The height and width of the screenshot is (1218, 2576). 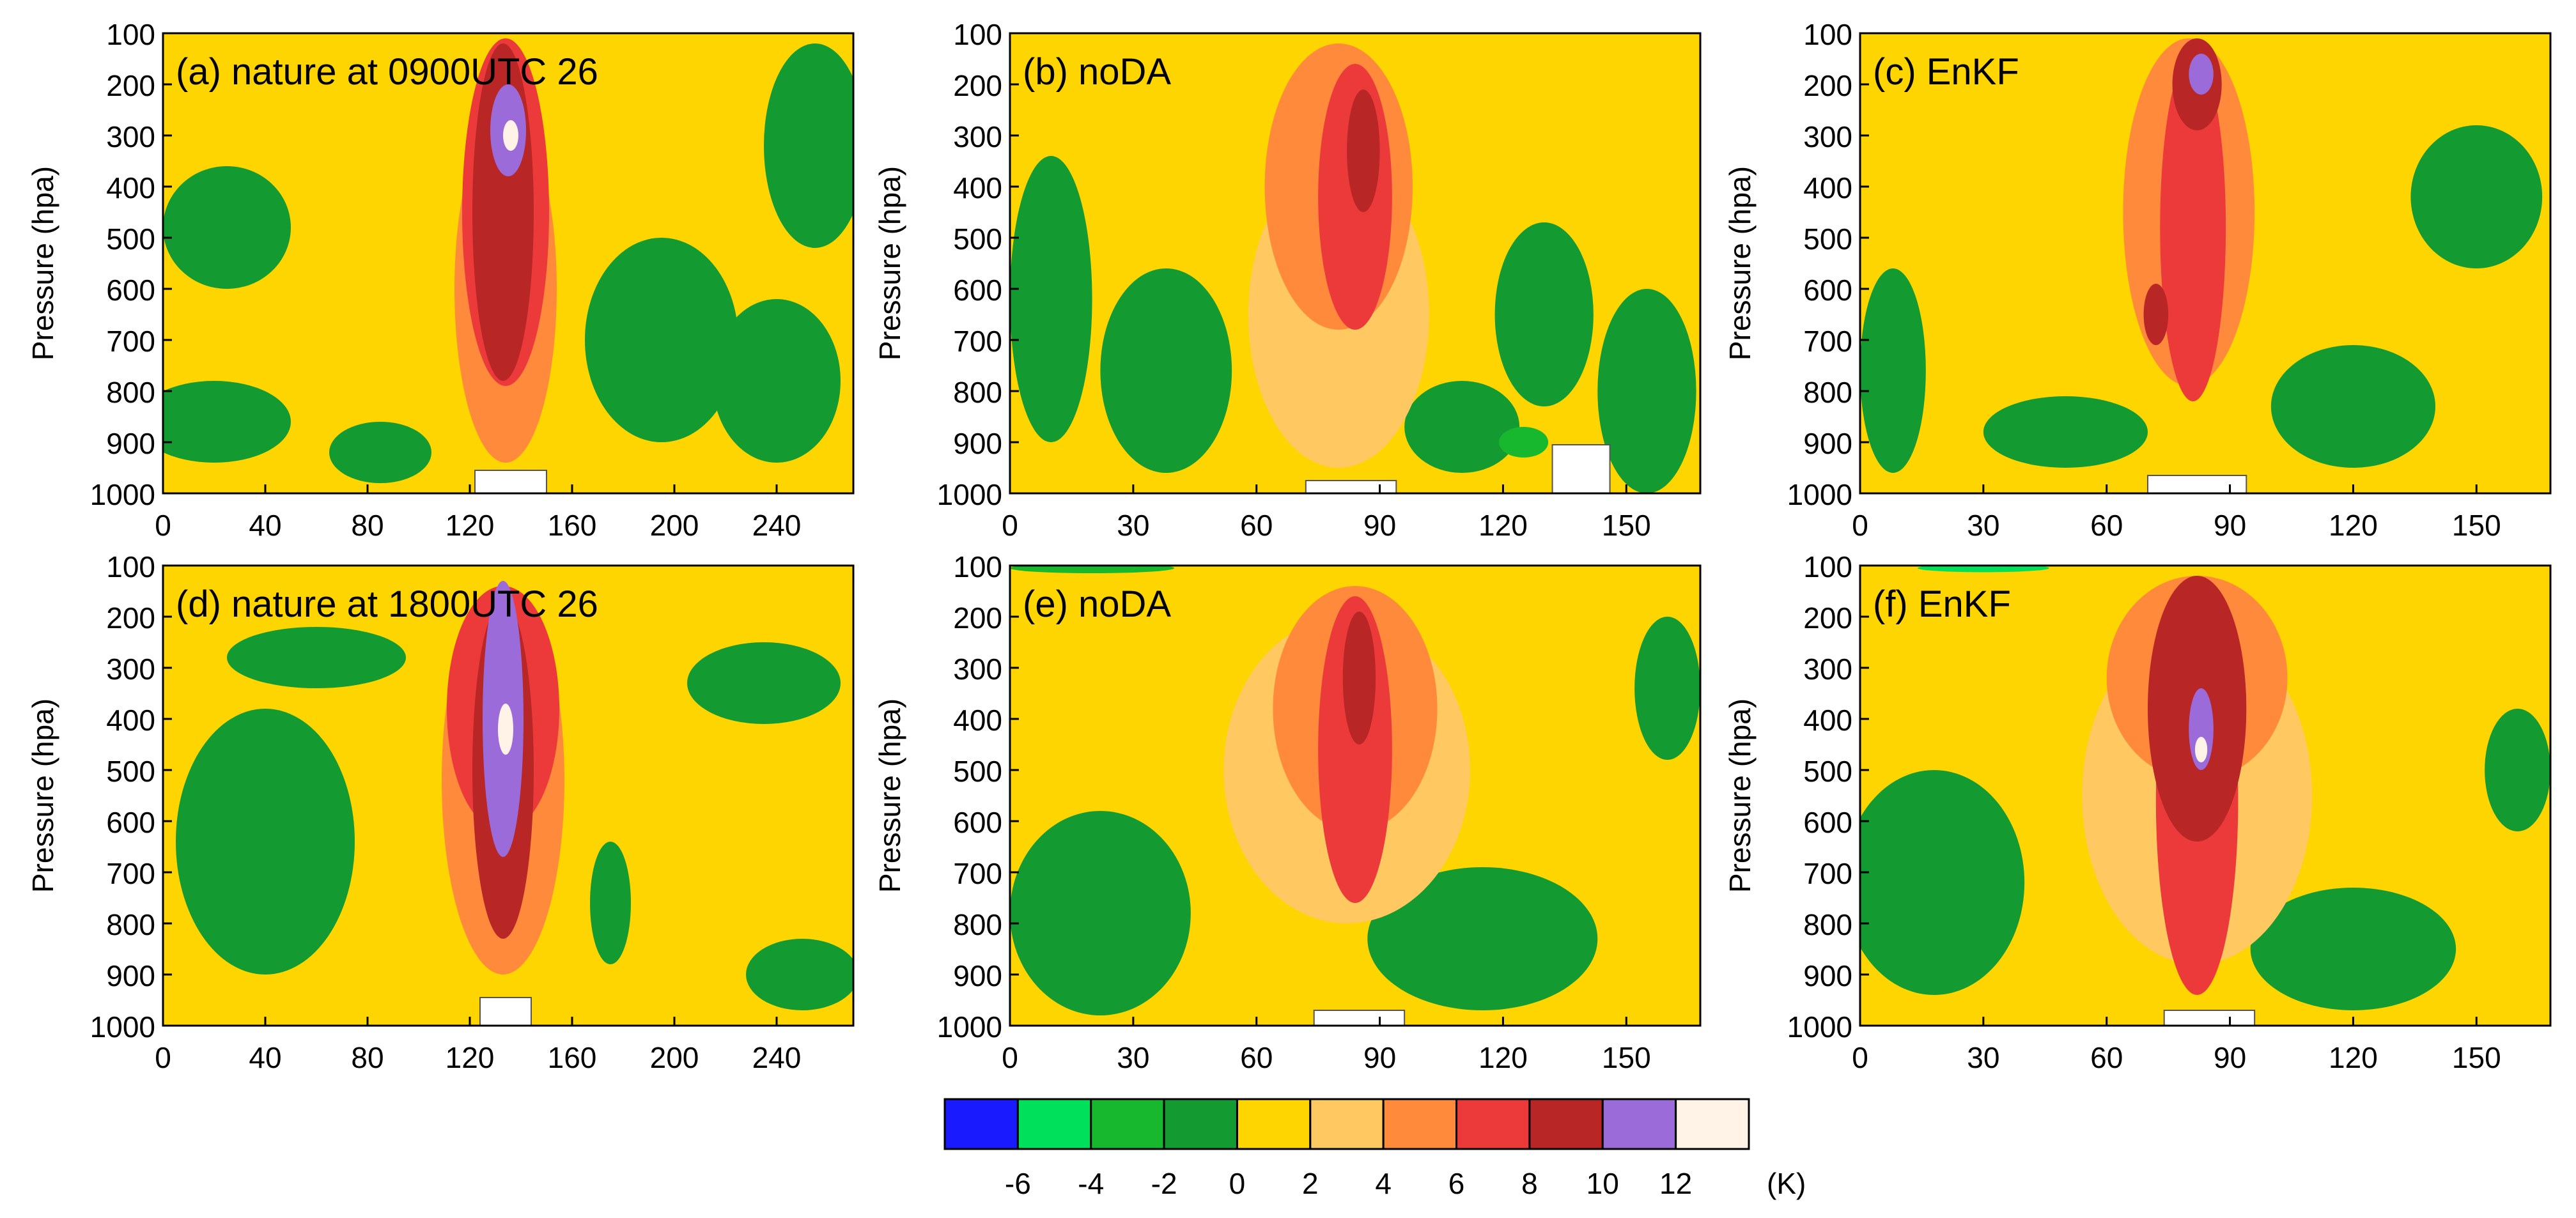 What do you see at coordinates (387, 604) in the screenshot?
I see `panel-title: (d) nature at 1800UTC 26` at bounding box center [387, 604].